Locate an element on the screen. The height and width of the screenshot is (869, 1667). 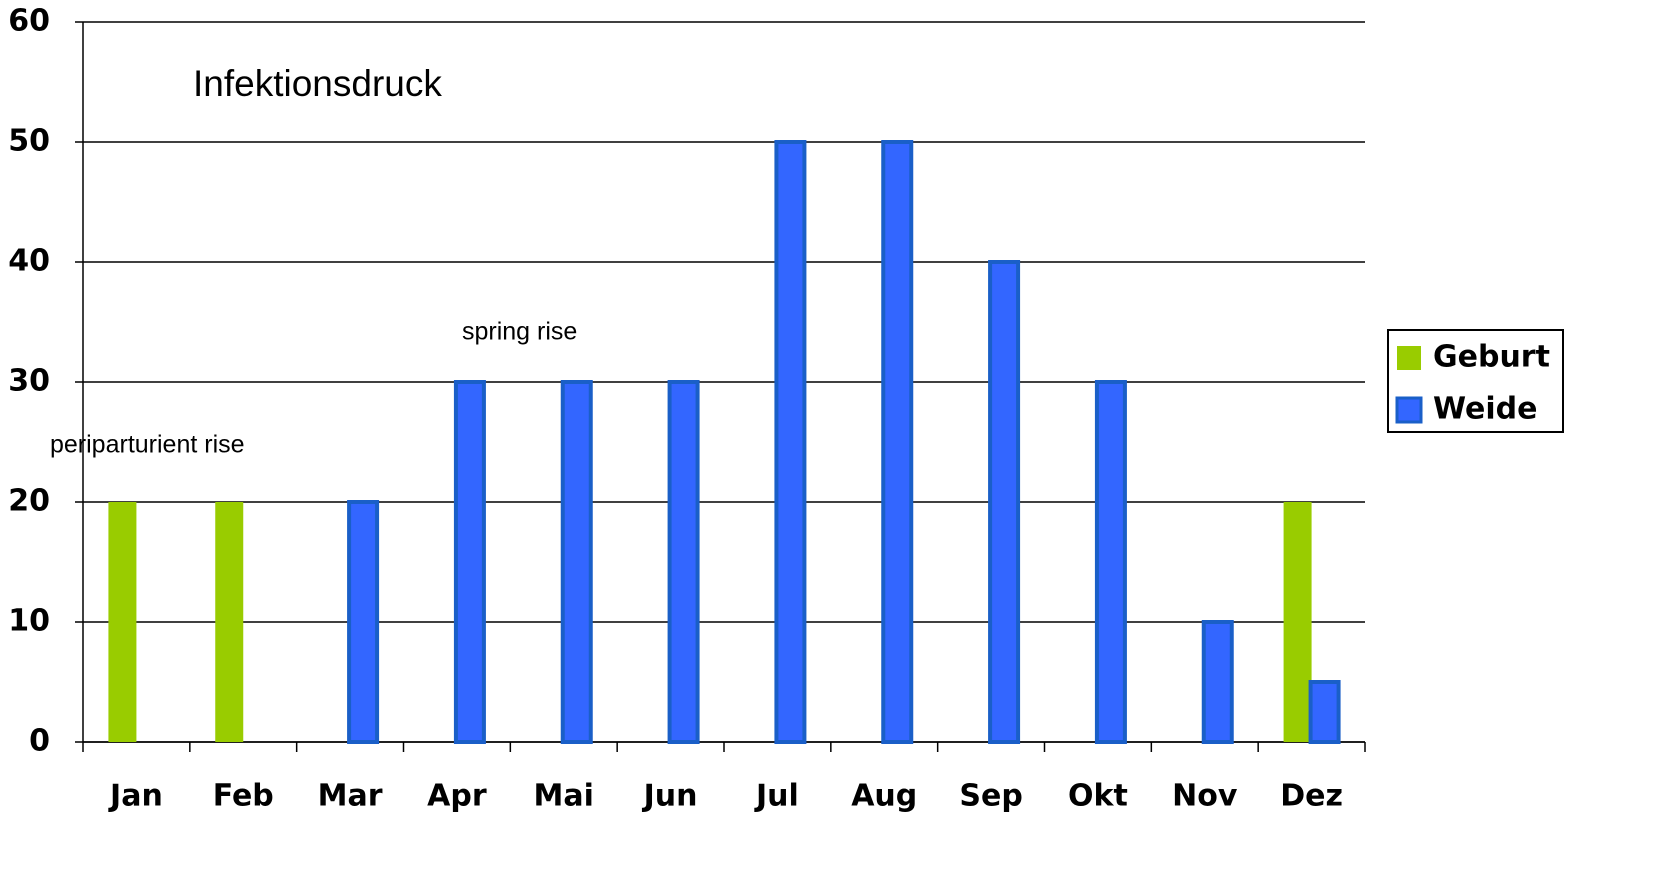
y-tick-label: 20 is located at coordinates (29, 501).